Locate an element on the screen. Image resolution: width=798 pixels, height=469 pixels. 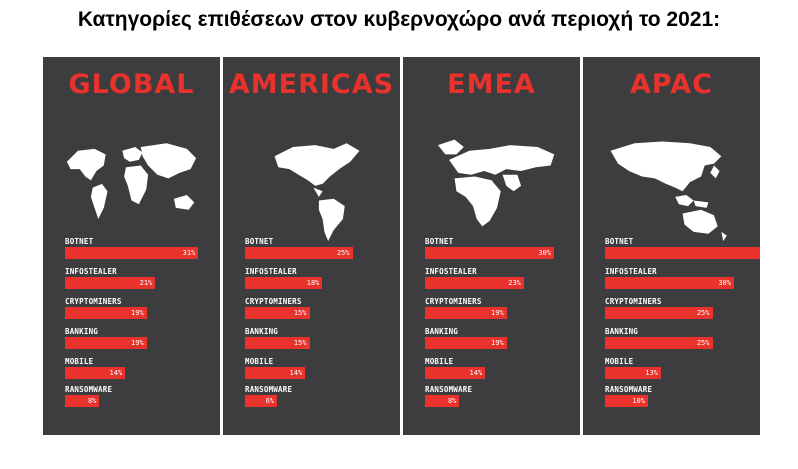
value-label: 21% is located at coordinates (146, 283).